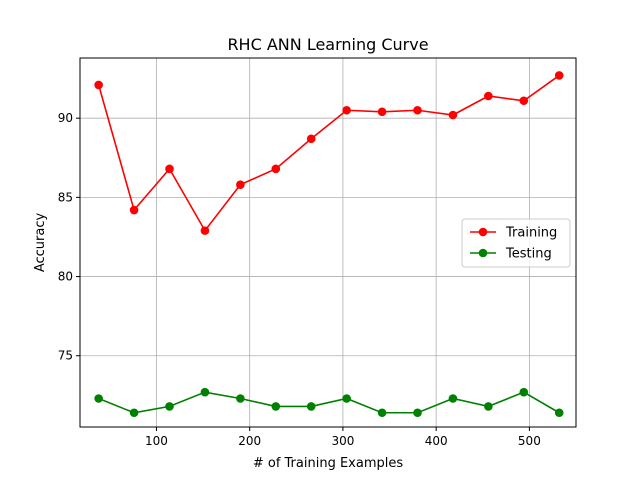 This screenshot has width=640, height=484. What do you see at coordinates (483, 253) in the screenshot?
I see `legend-testing-marker` at bounding box center [483, 253].